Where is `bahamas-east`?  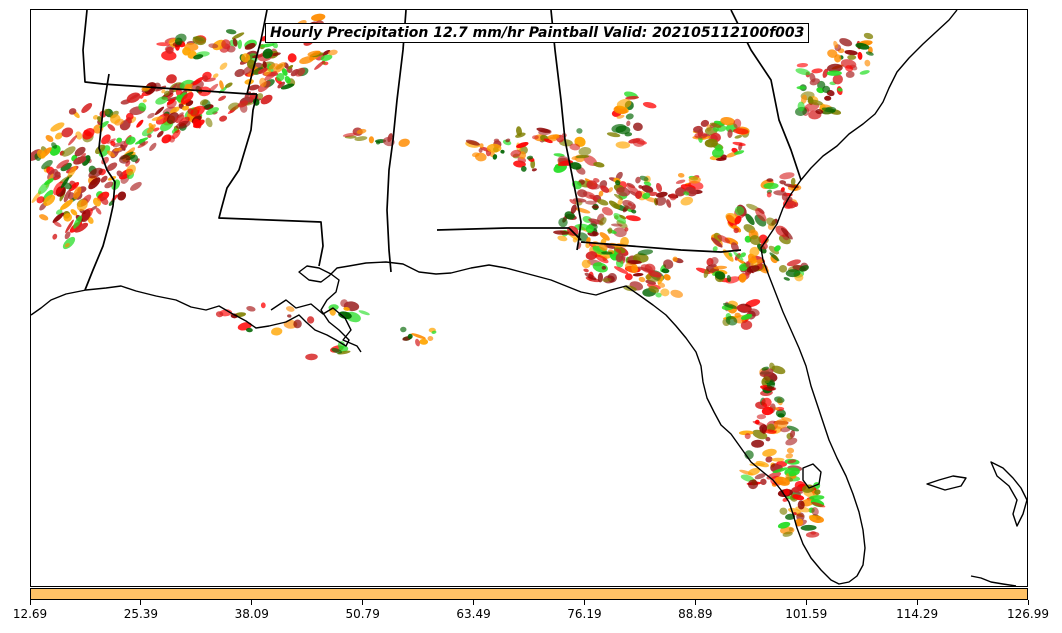
bahamas-east is located at coordinates (1008, 494).